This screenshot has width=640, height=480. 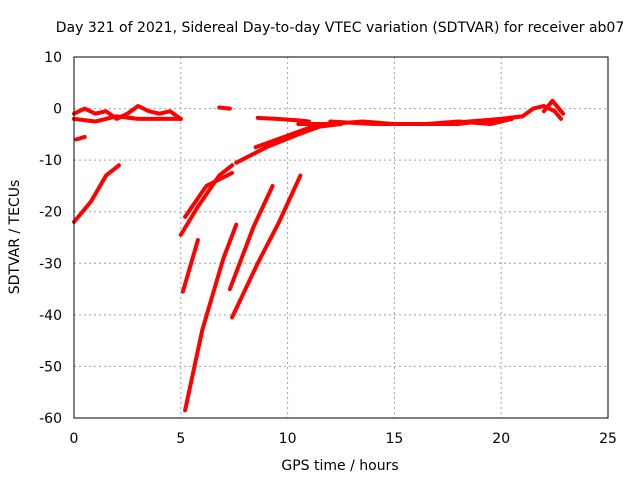 What do you see at coordinates (180, 439) in the screenshot?
I see `x-tick-label: 5` at bounding box center [180, 439].